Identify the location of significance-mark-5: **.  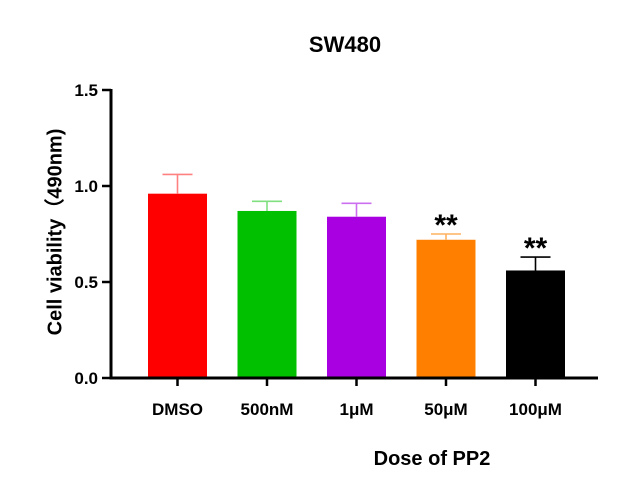
(536, 248).